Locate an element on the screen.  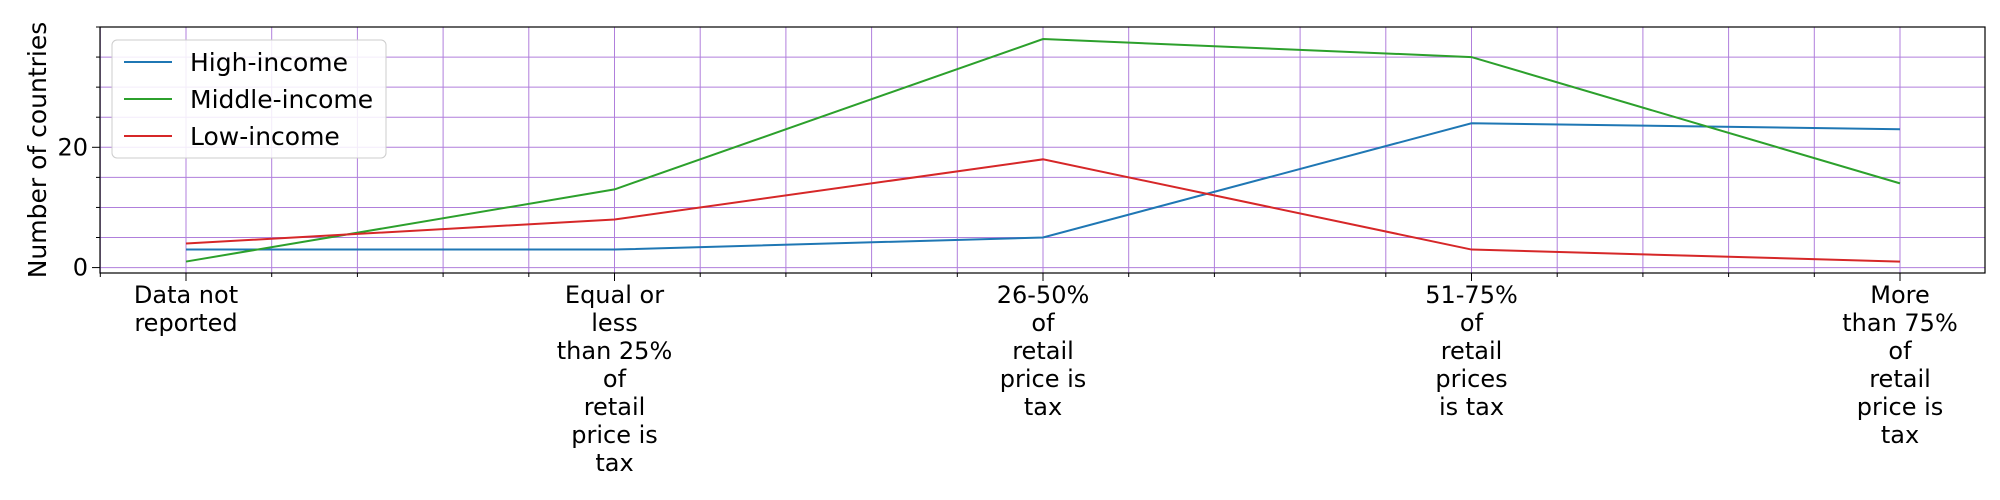
y-axis-label: Number of countries is located at coordinates (37, 150).